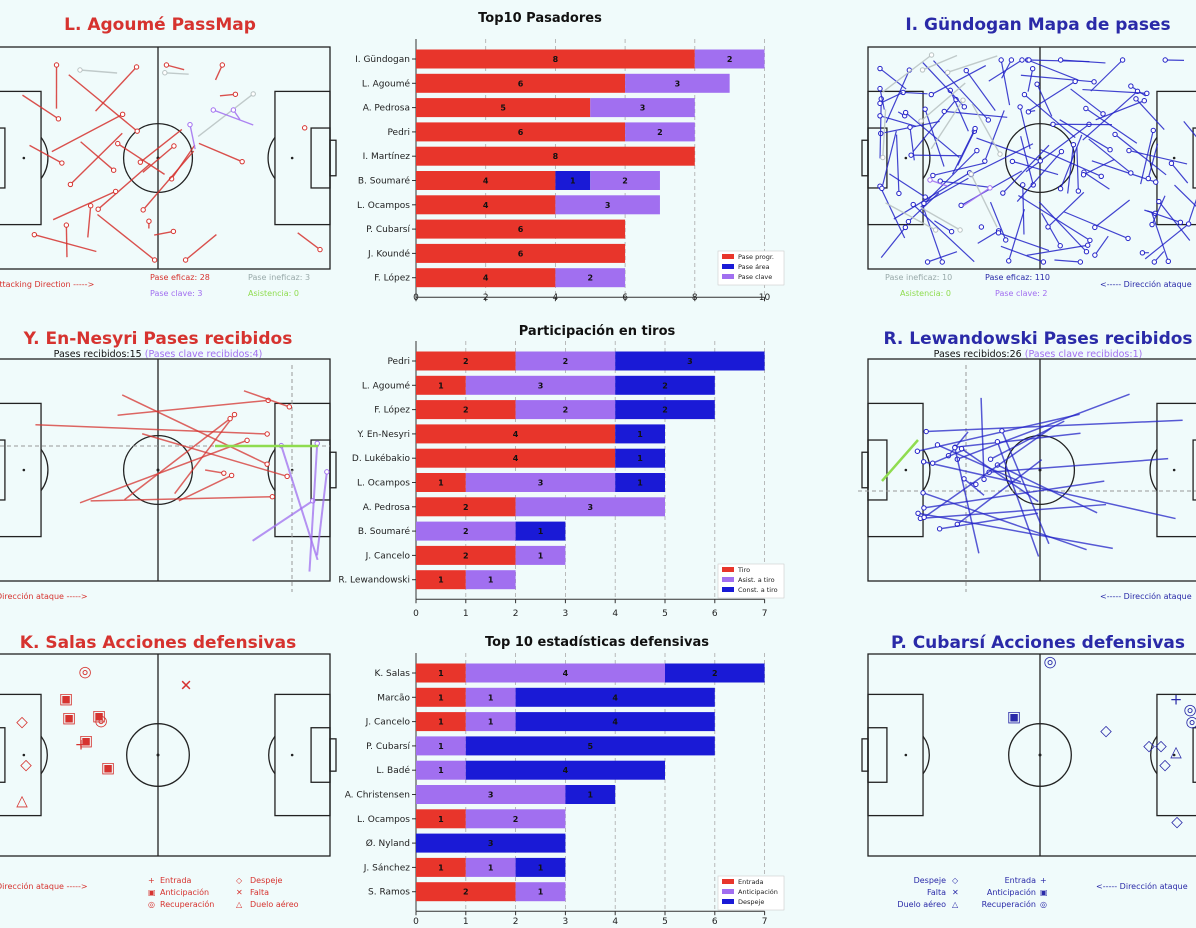 This screenshot has width=1196, height=928. What do you see at coordinates (1037, 339) in the screenshot?
I see `panel-title-lewandowski: R. Lewandowski Pases recibidos` at bounding box center [1037, 339].